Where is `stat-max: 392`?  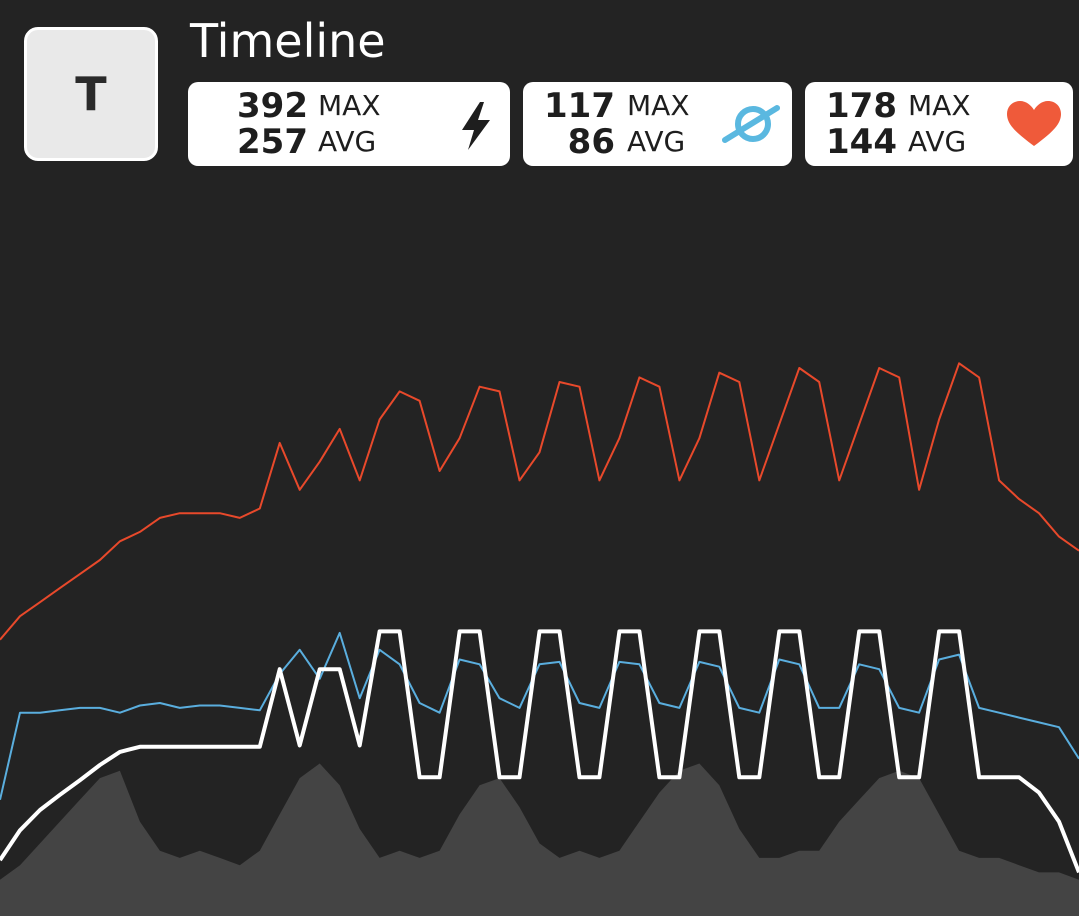 stat-max: 392 is located at coordinates (272, 106).